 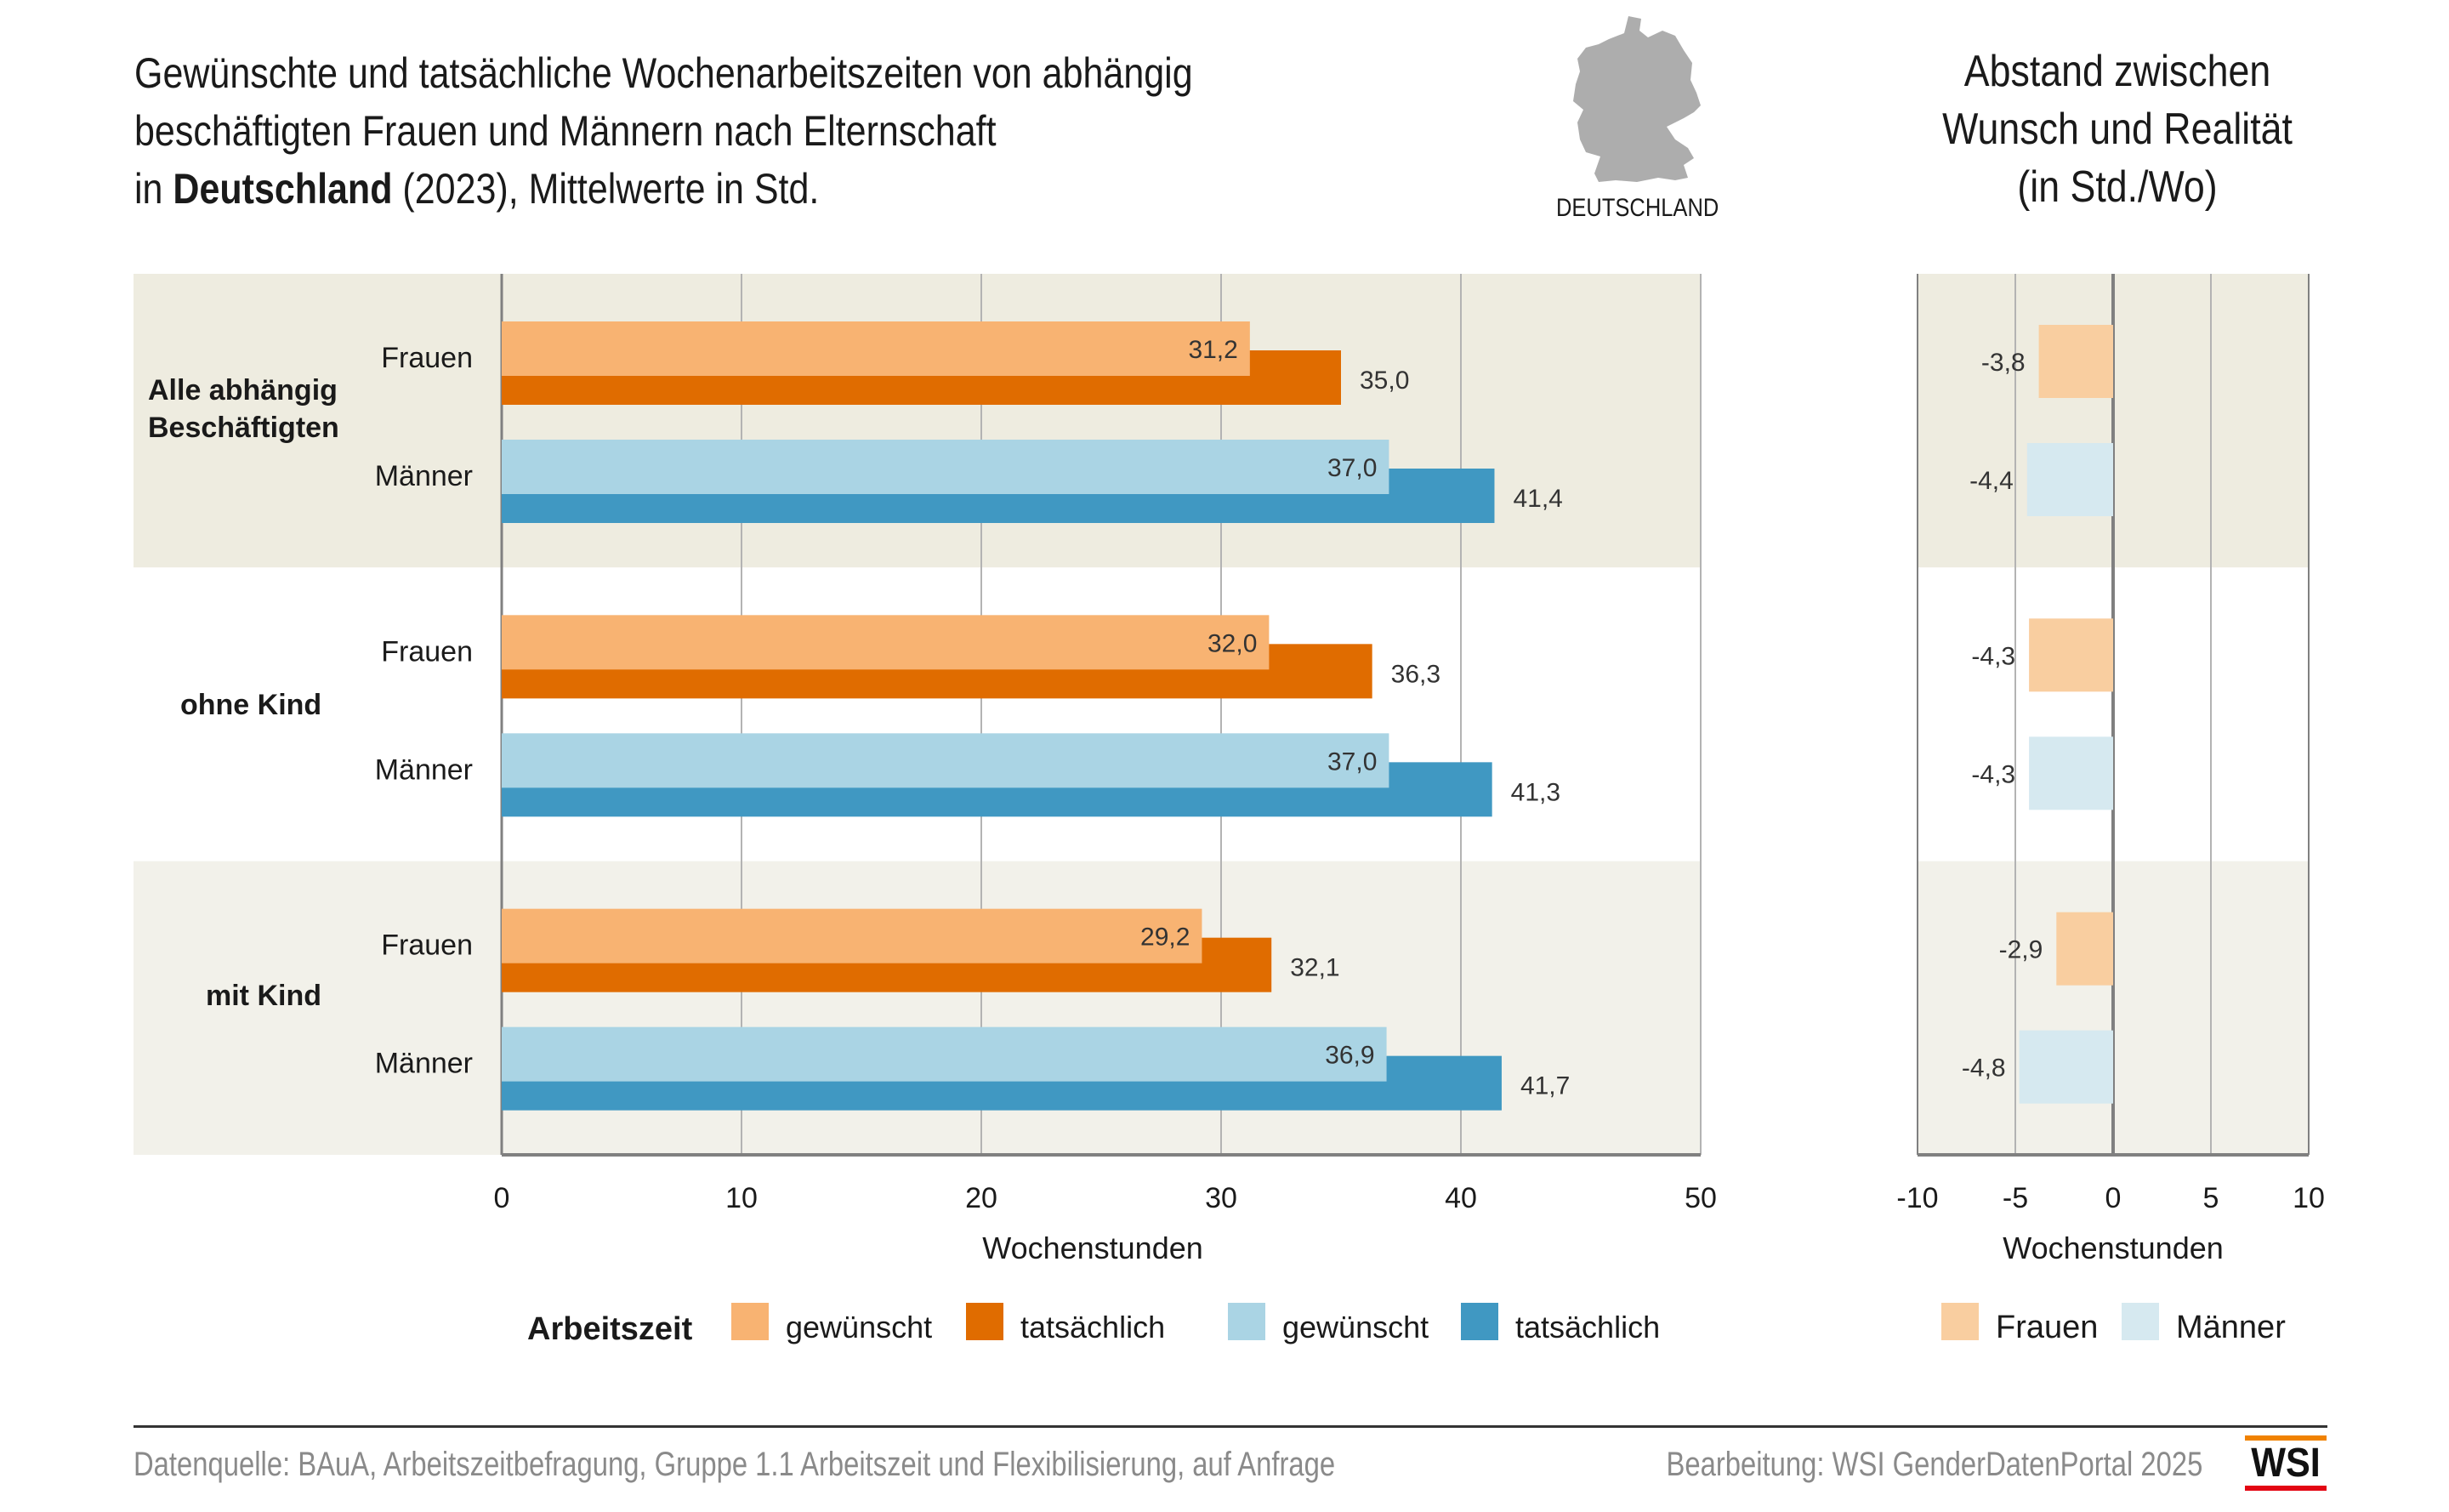 What do you see at coordinates (2117, 187) in the screenshot?
I see `diff-title-line-3: (in Std./Wo)` at bounding box center [2117, 187].